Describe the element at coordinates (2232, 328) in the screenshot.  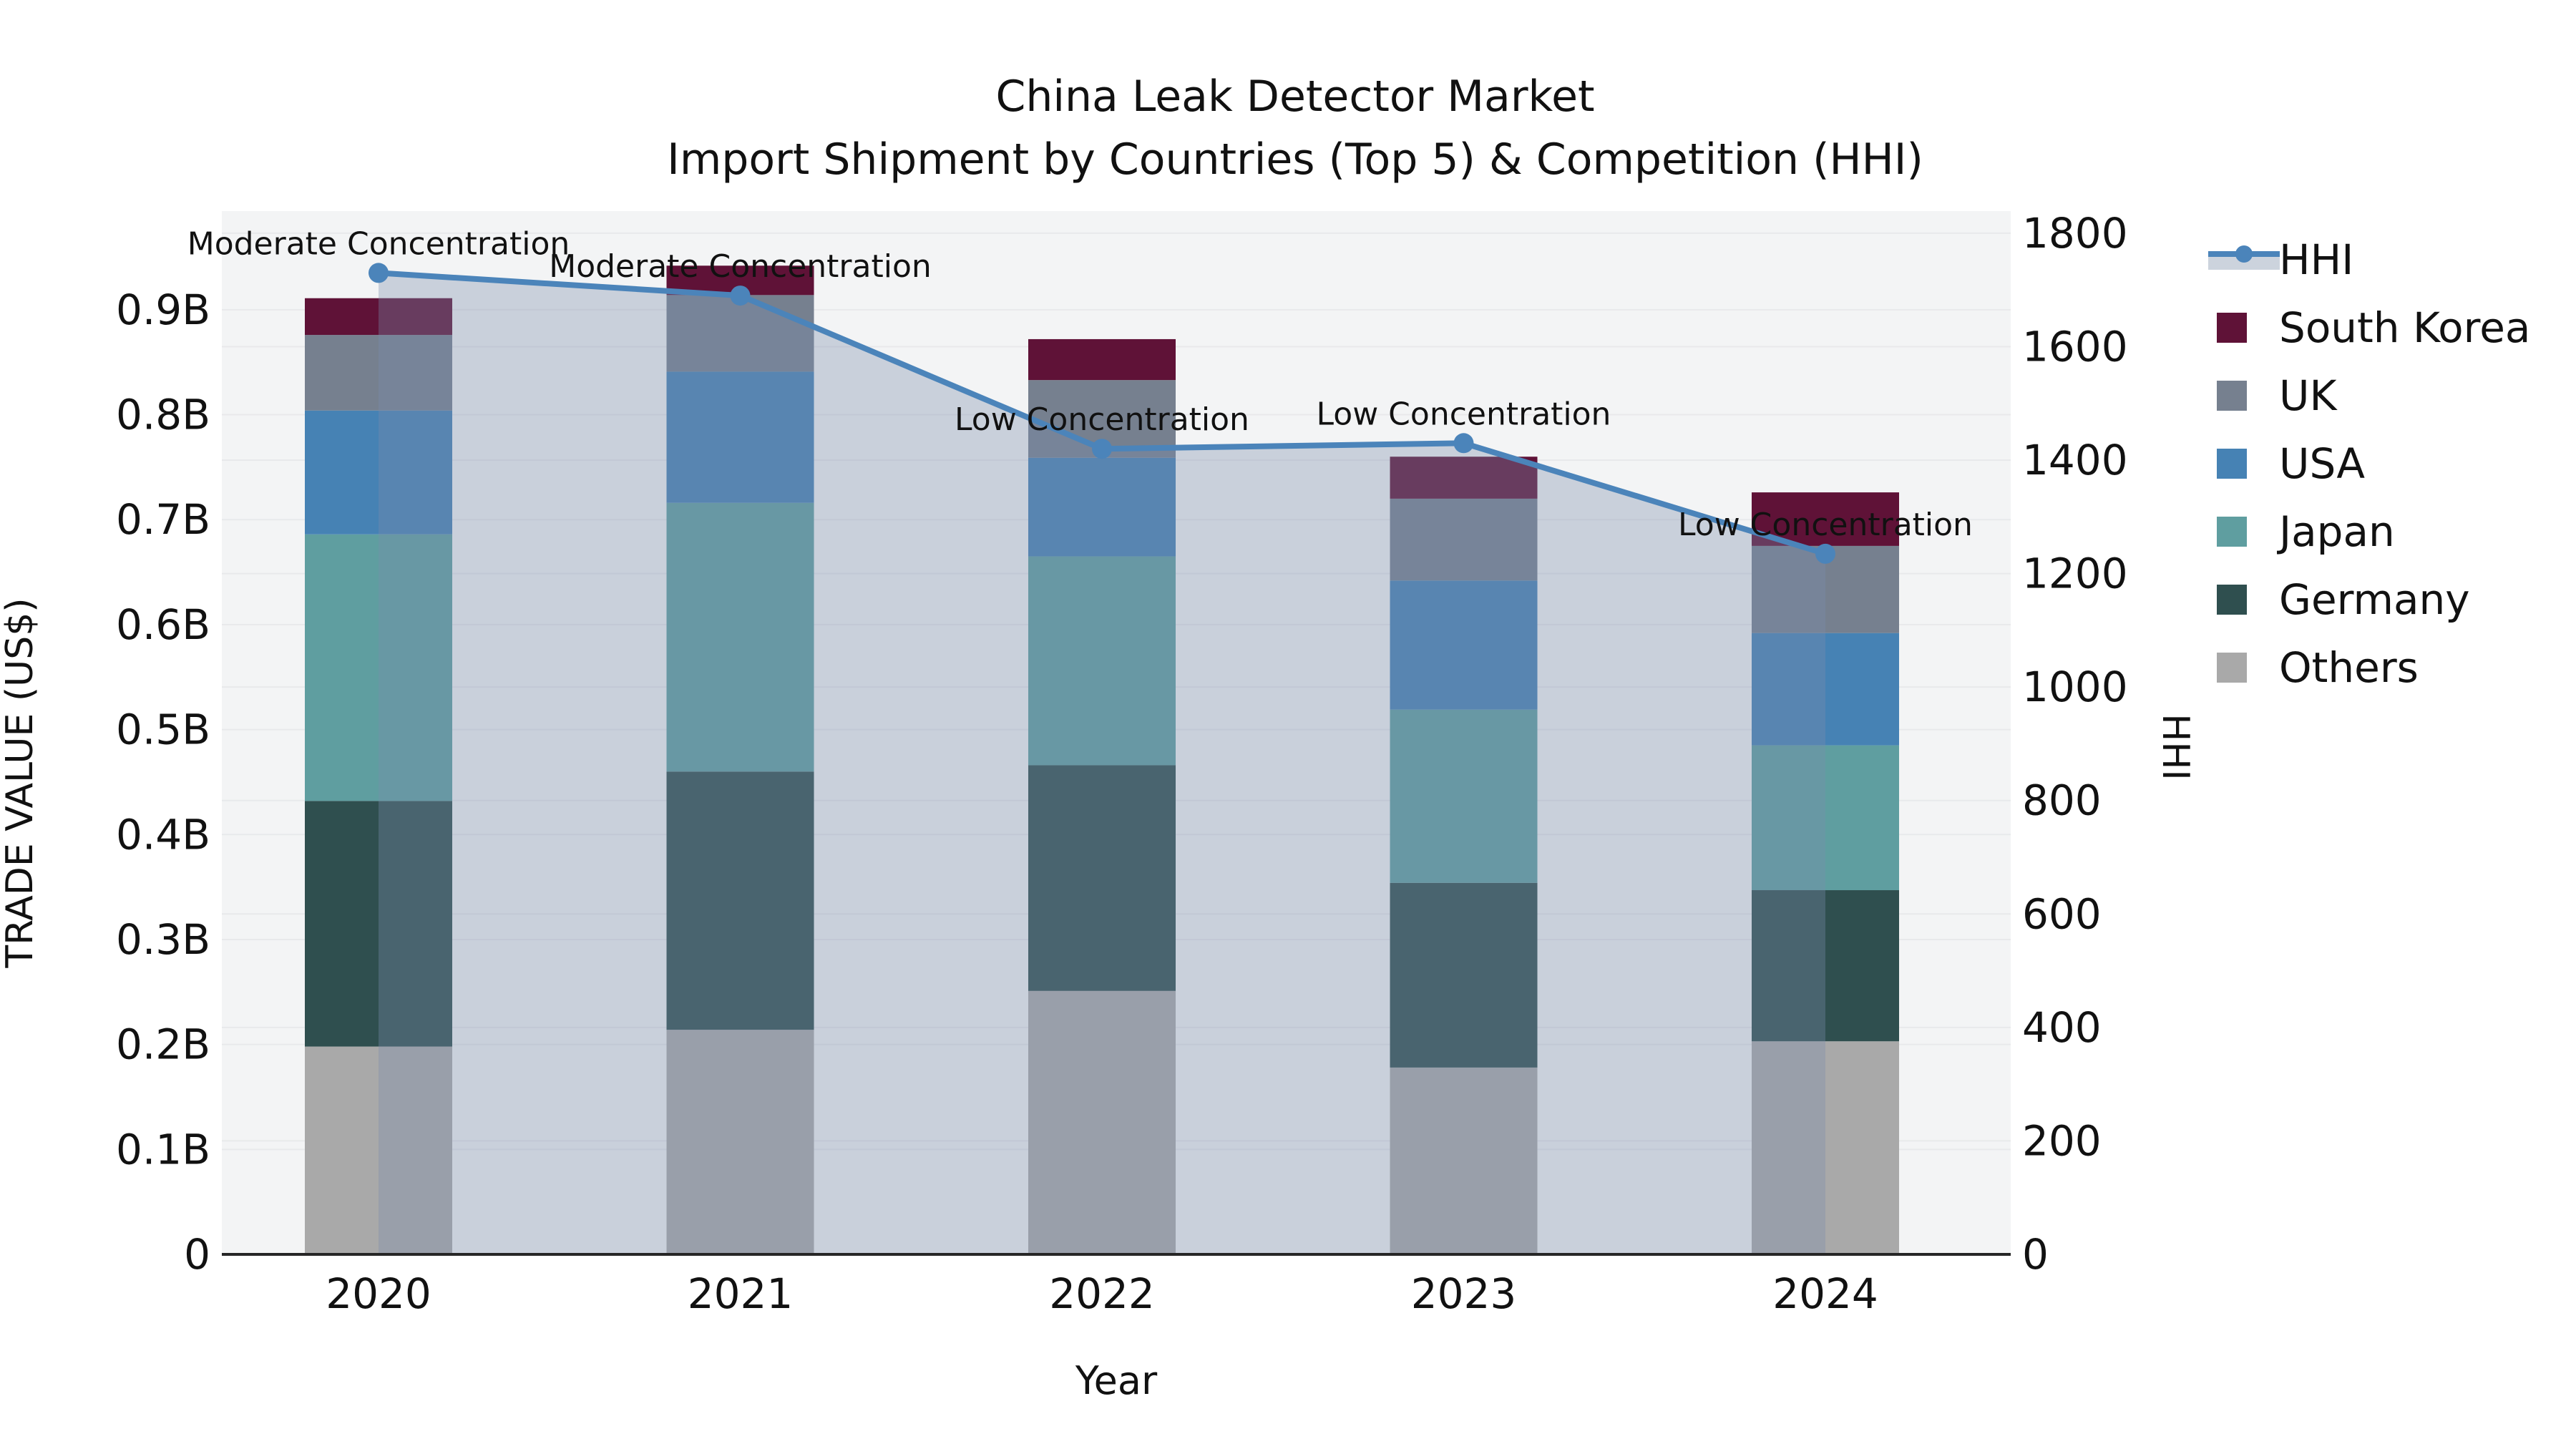
I see `legend-swatch-south-korea` at that location.